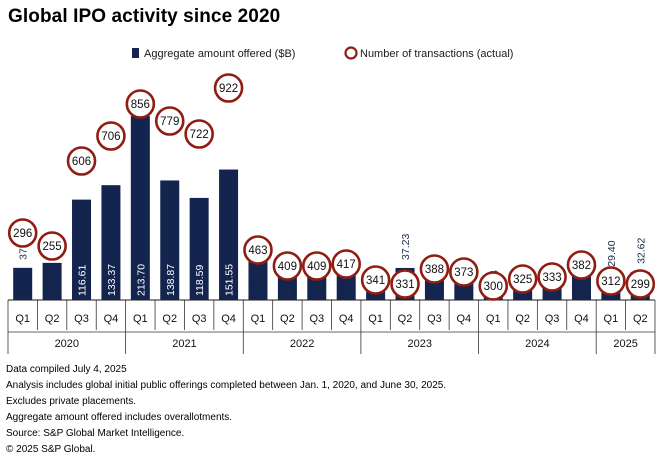  What do you see at coordinates (67, 344) in the screenshot?
I see `year-label: 2020` at bounding box center [67, 344].